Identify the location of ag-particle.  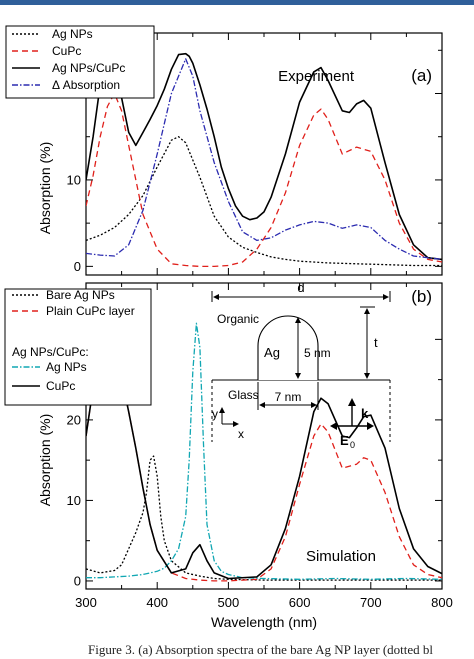
(288, 347).